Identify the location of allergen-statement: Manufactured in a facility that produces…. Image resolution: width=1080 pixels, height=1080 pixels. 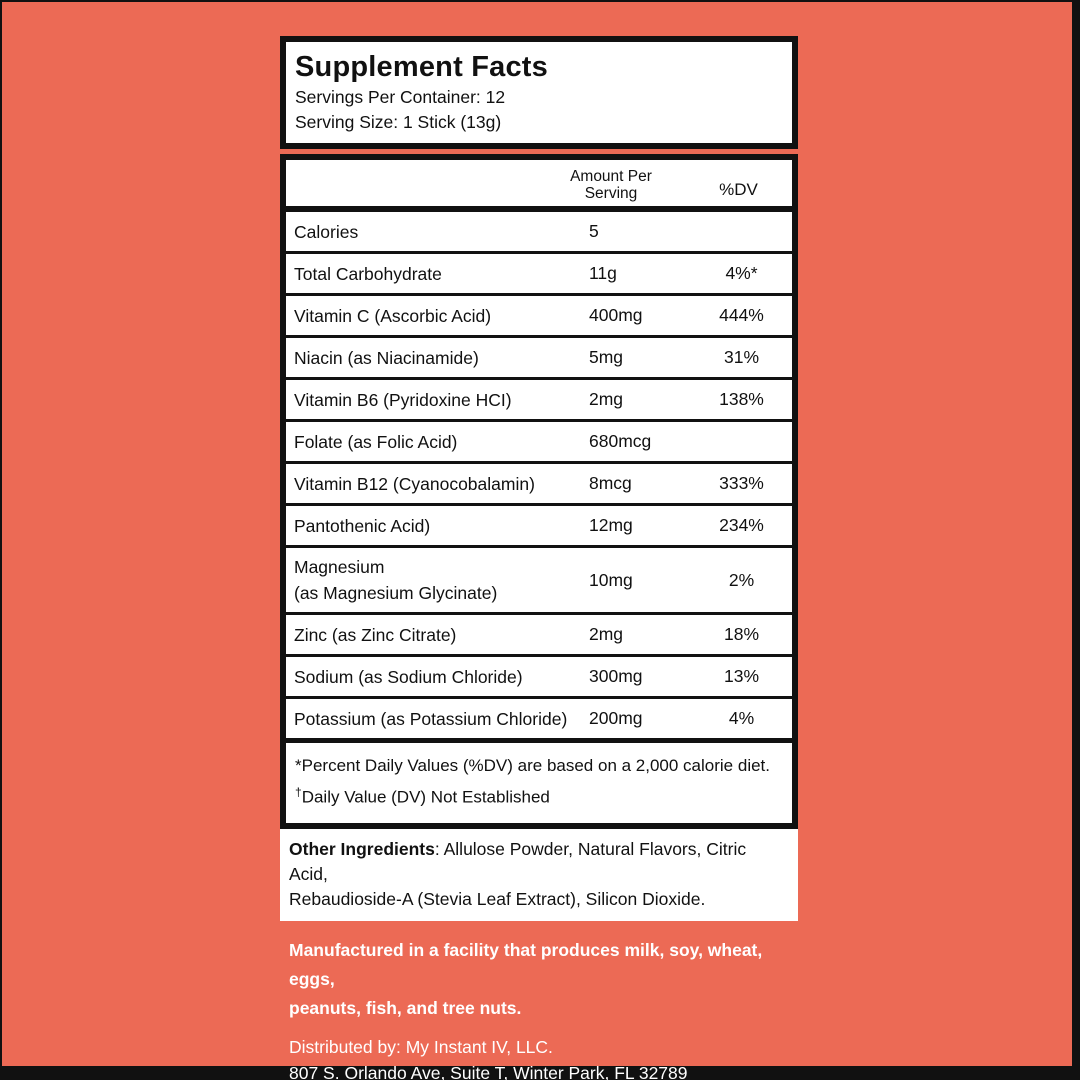
(539, 972).